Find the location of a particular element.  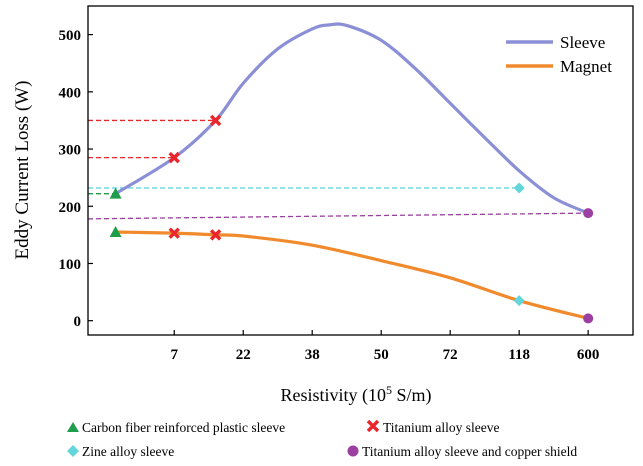

x-tick-label: 38 is located at coordinates (312, 355).